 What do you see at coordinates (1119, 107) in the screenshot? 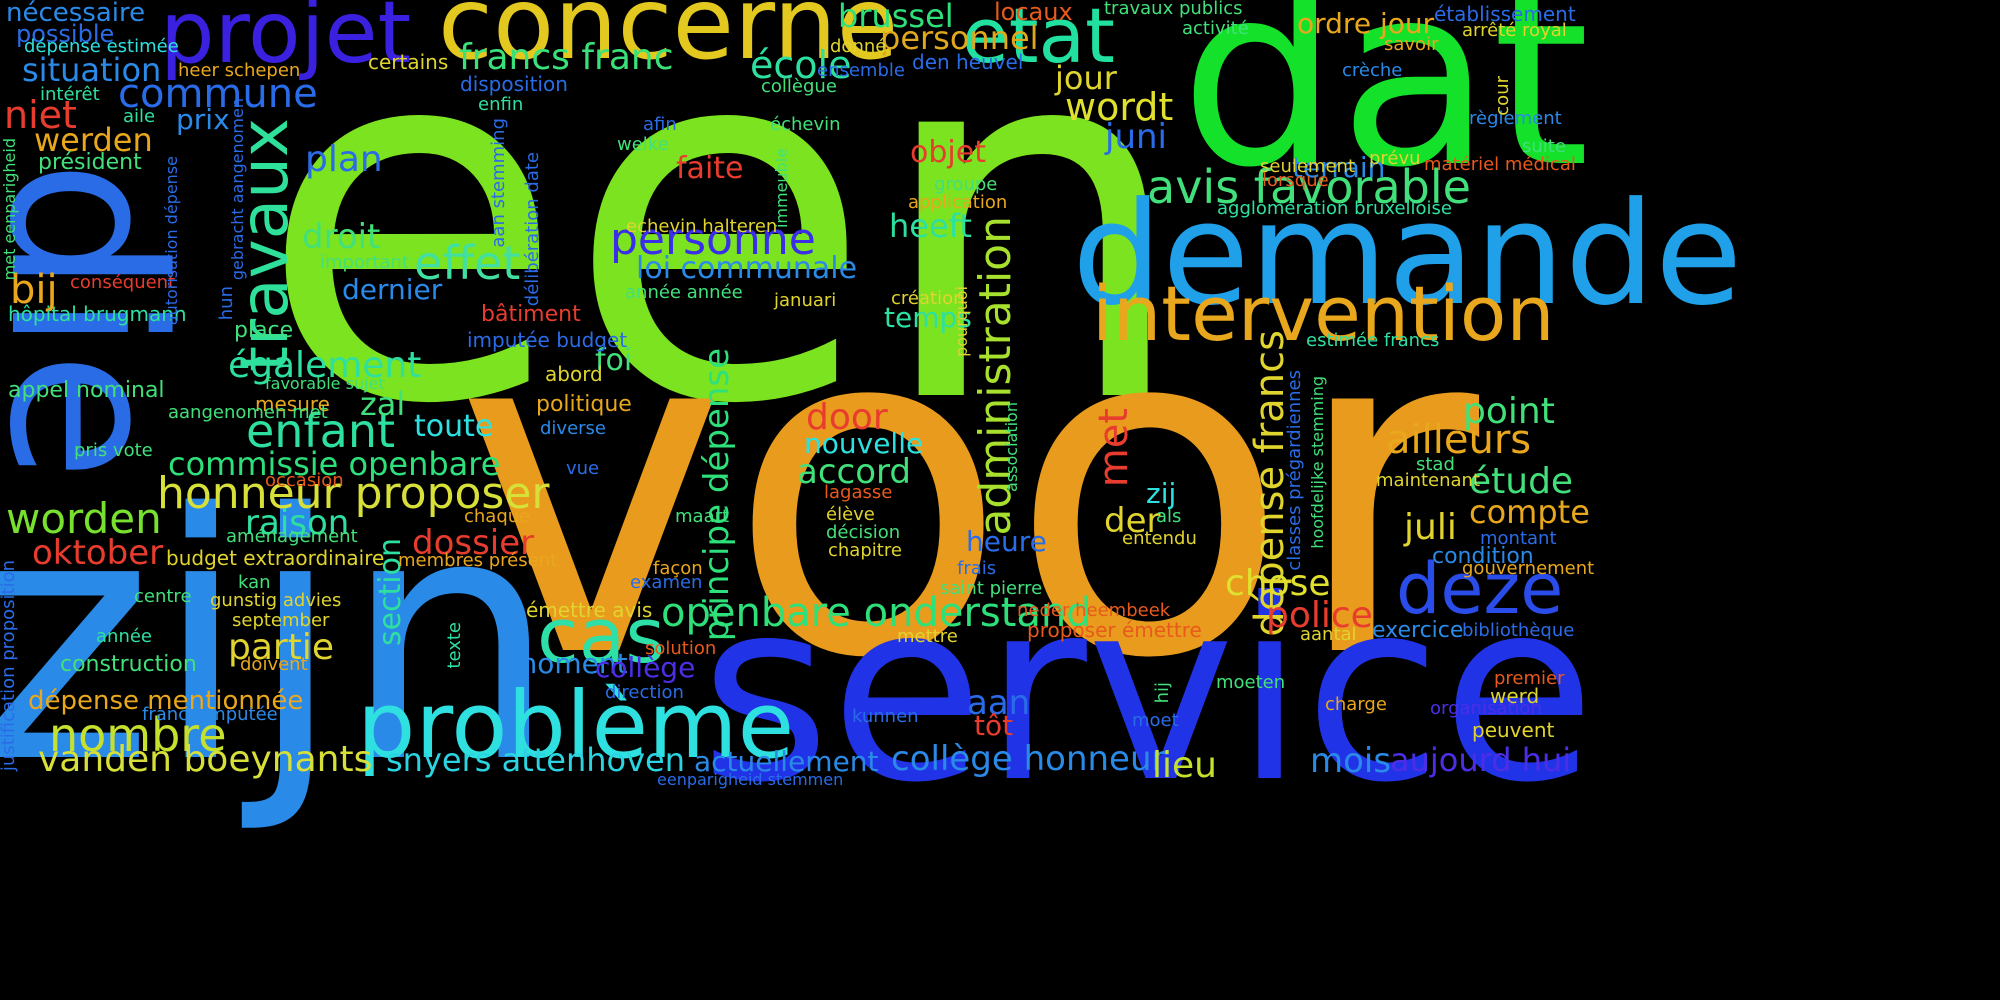
I see `cloud-word-wordt: wordt` at bounding box center [1119, 107].